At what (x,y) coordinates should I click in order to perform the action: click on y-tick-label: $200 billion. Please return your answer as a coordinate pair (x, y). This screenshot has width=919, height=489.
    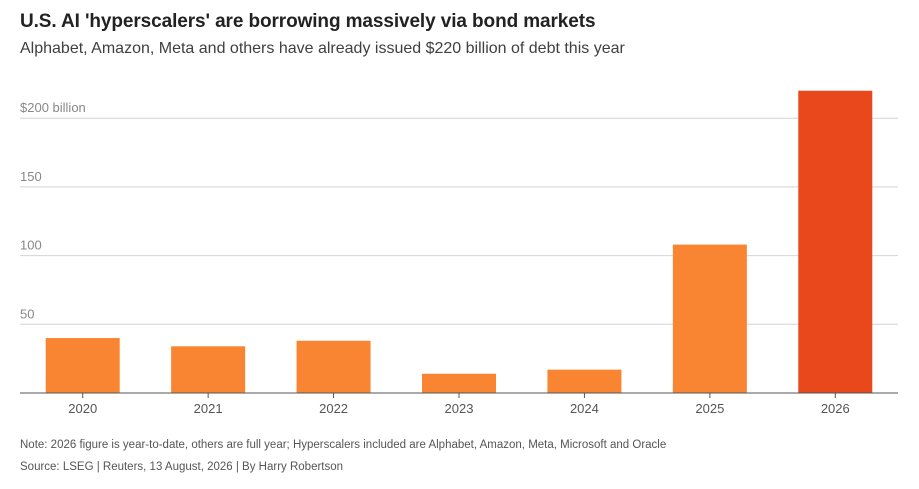
    Looking at the image, I should click on (53, 107).